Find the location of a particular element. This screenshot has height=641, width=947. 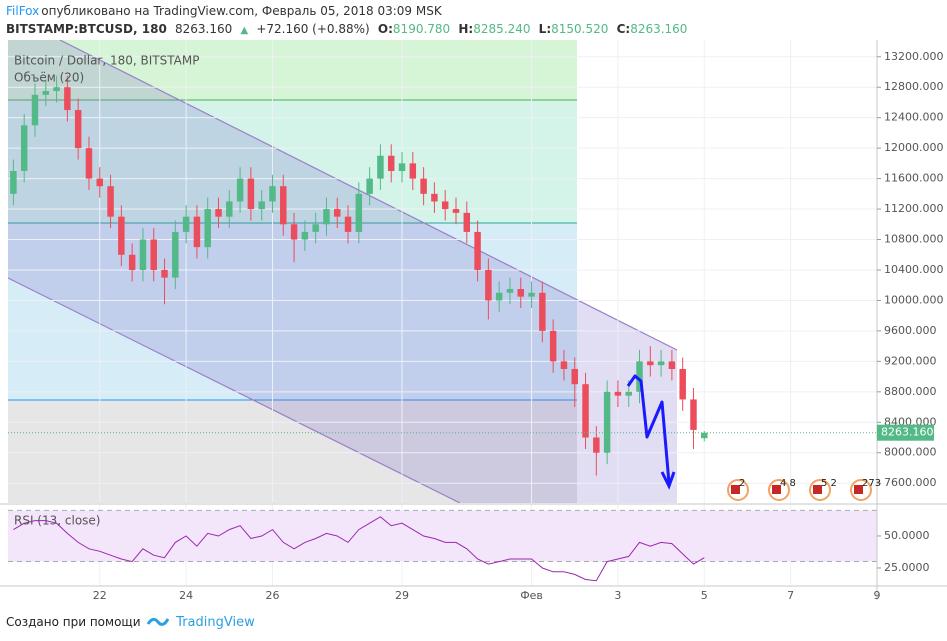

y-tick-label: 10800.000 is located at coordinates (914, 239).